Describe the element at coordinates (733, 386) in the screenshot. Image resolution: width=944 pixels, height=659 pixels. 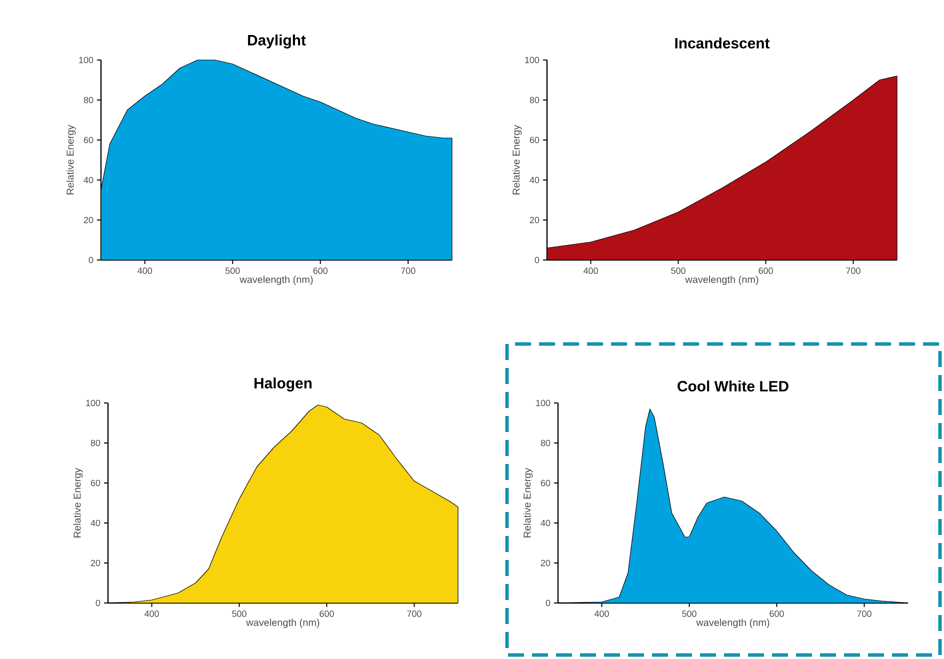
I see `chart-title: Cool White LED` at that location.